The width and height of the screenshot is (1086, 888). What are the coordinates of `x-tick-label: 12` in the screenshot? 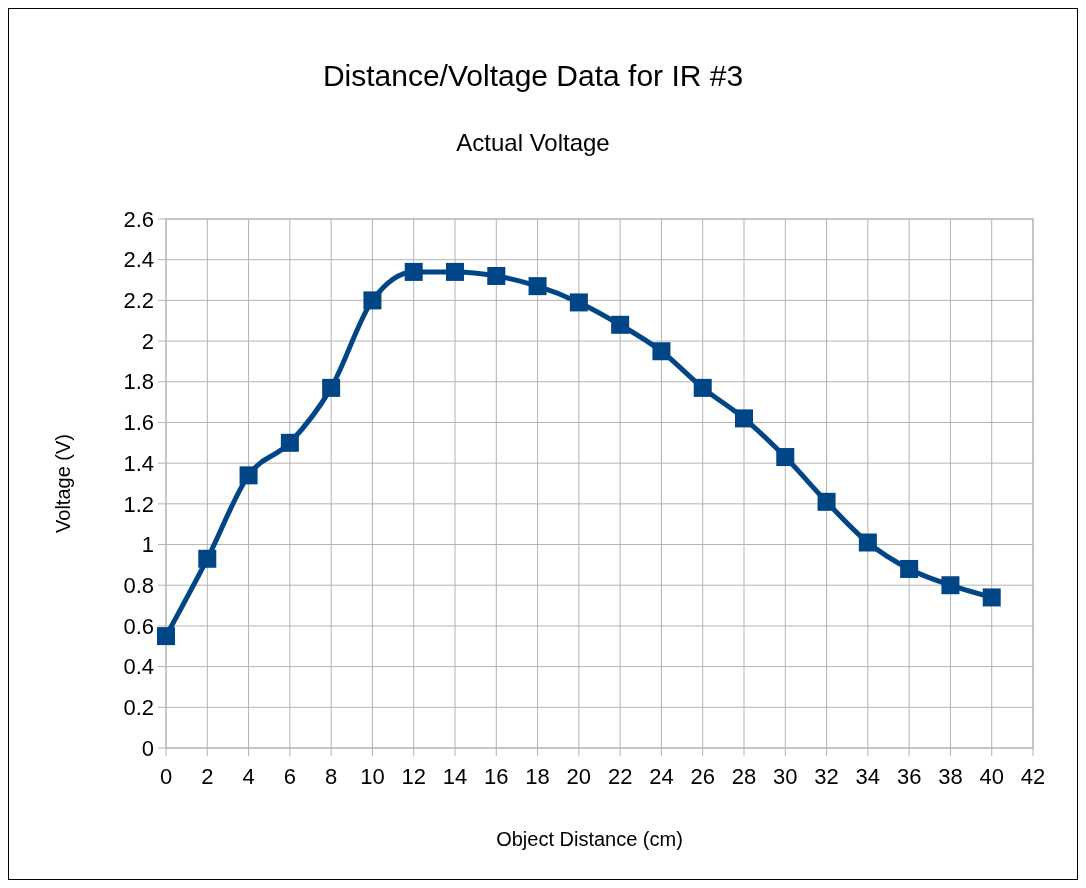 It's located at (413, 776).